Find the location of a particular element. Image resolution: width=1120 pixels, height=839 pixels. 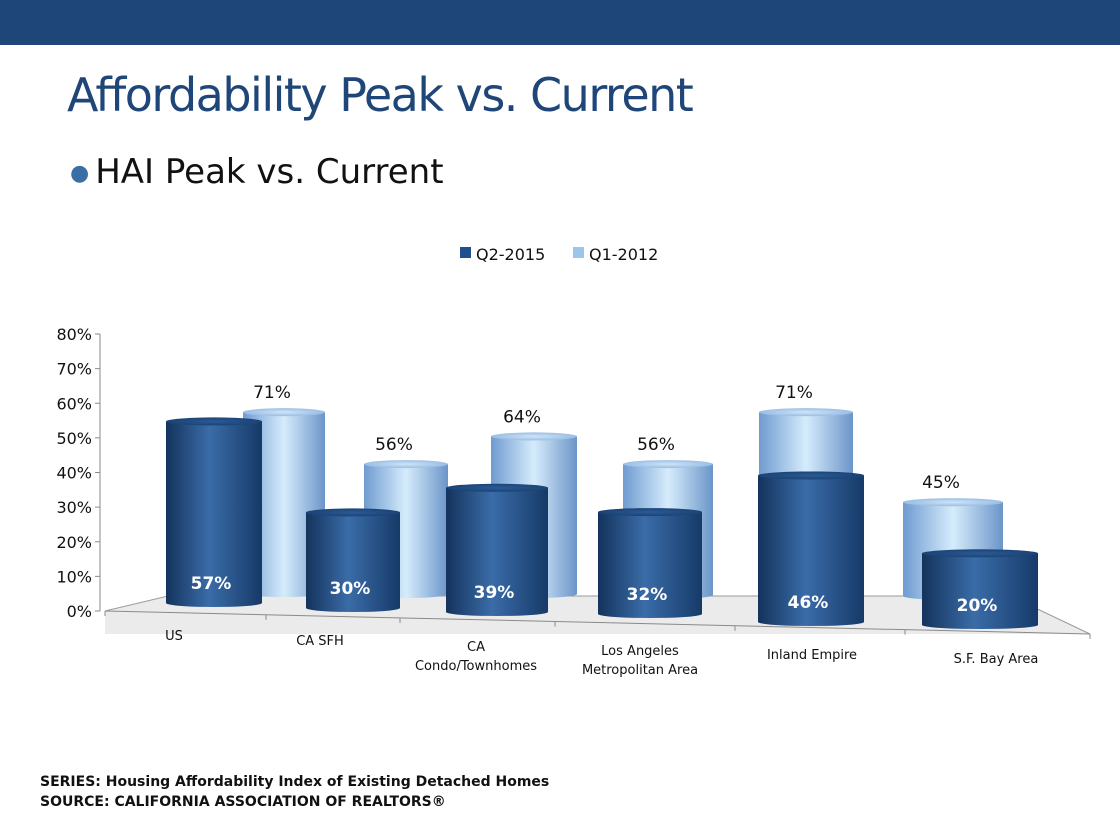

y-axis: 0% 10% 20% 30% 40% 50% 60% 70% 80% is located at coordinates (78, 473).